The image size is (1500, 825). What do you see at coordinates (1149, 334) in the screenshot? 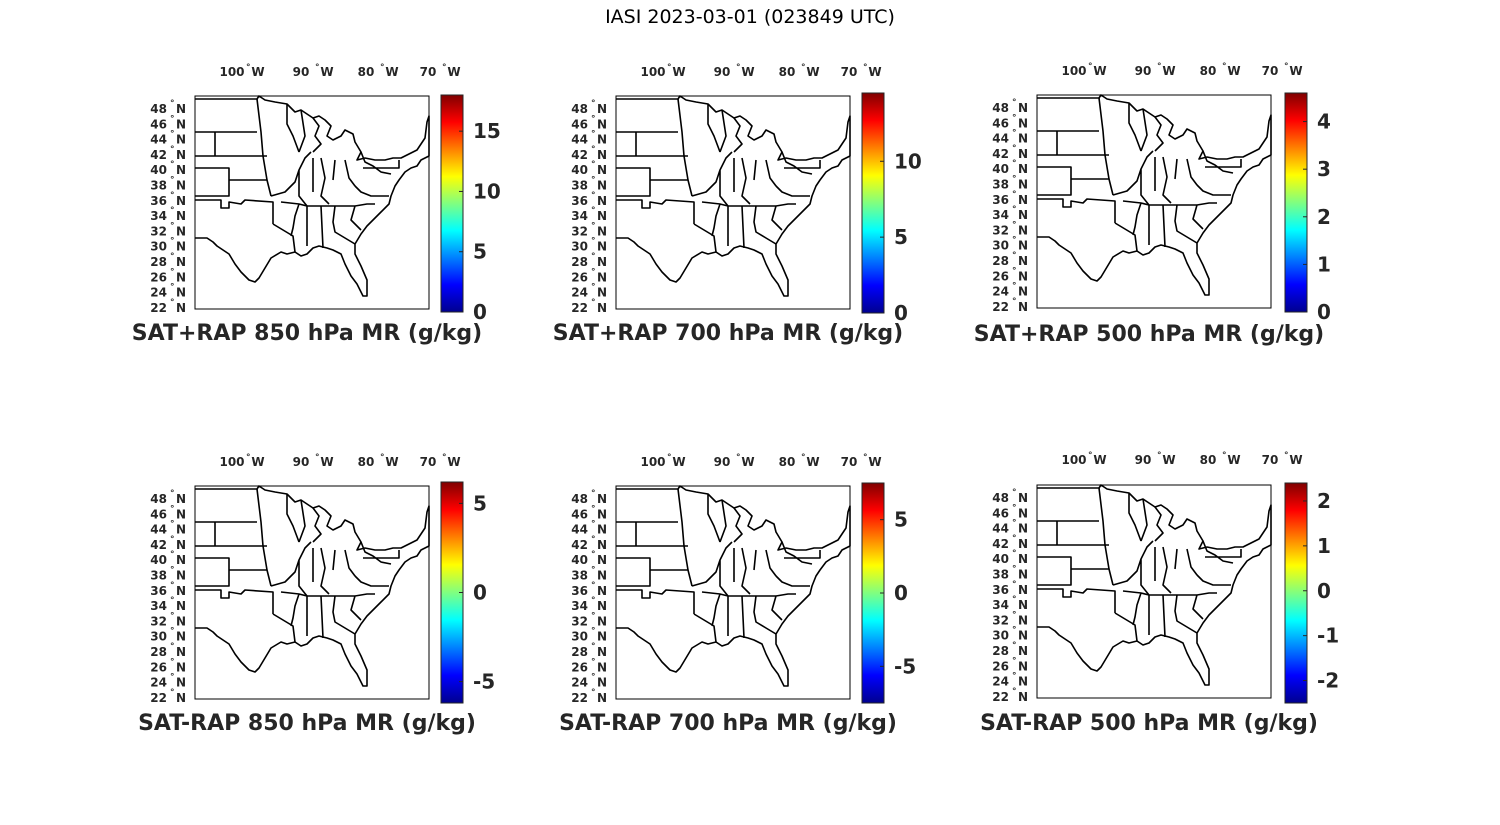
I see `panel-title: SAT+RAP 500 hPa MR (g/kg)` at bounding box center [1149, 334].